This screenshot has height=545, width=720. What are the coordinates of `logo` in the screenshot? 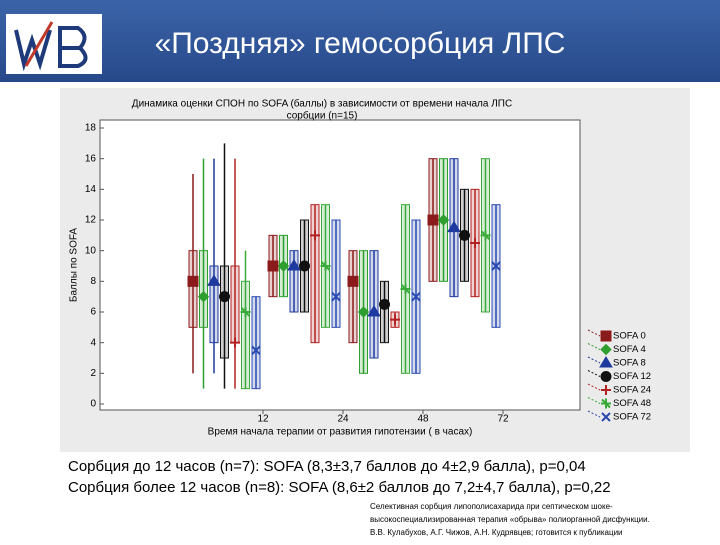 It's located at (54, 44).